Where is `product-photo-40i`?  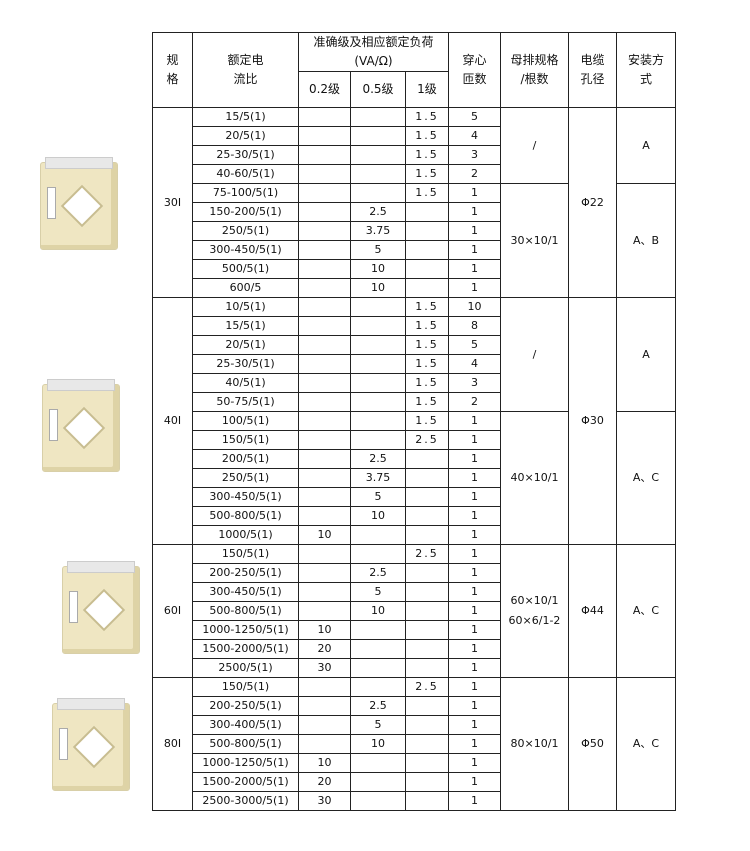 product-photo-40i is located at coordinates (81, 425).